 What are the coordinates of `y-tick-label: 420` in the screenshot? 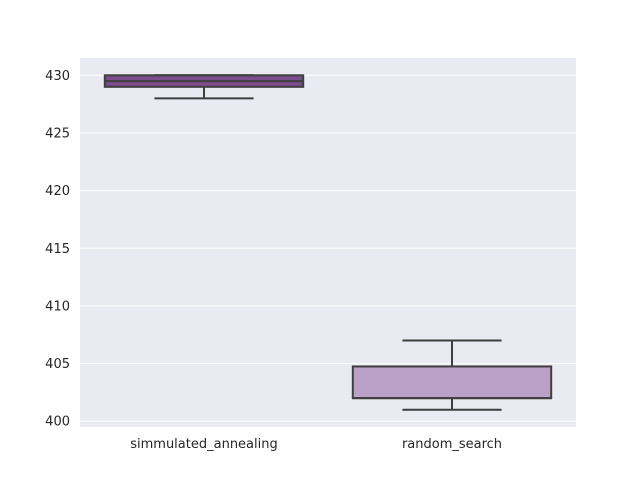 It's located at (57, 191).